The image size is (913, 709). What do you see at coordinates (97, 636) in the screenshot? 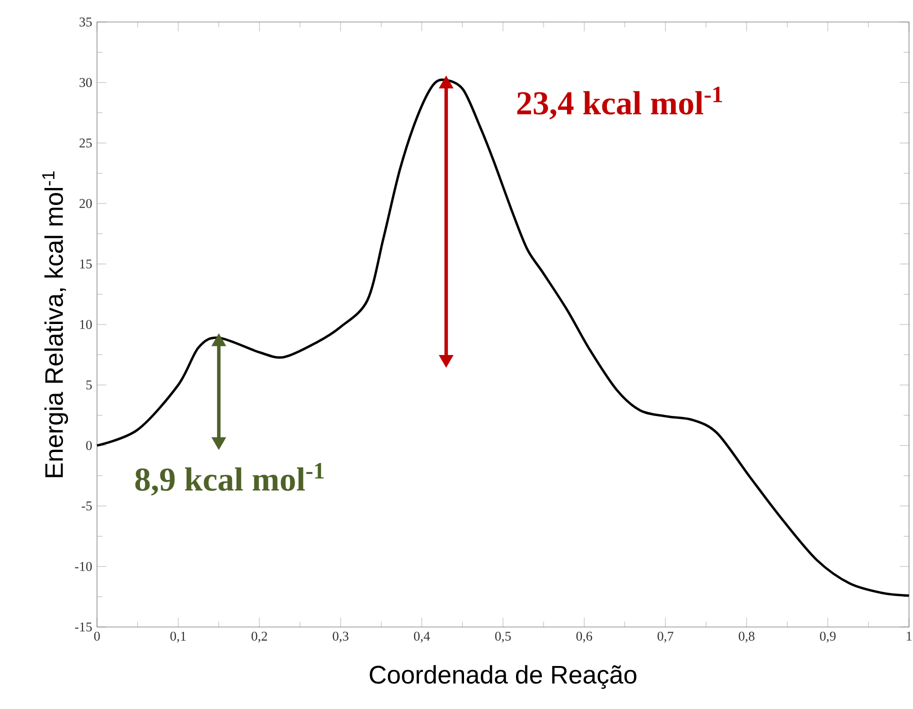
I see `x-tick-label: 0` at bounding box center [97, 636].